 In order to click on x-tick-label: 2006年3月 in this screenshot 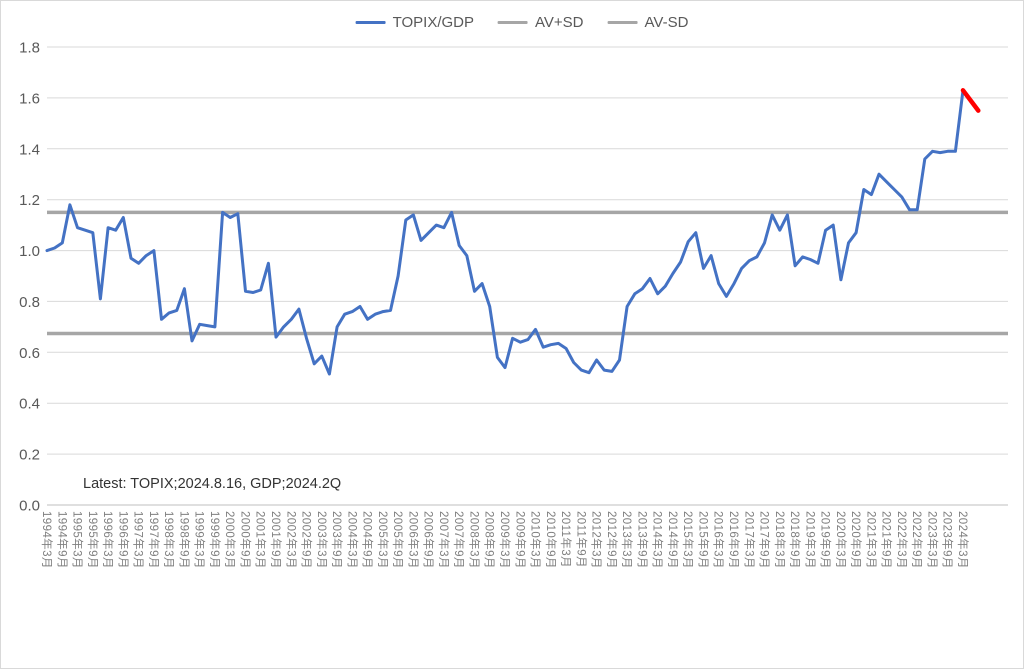, I will do `click(413, 540)`.